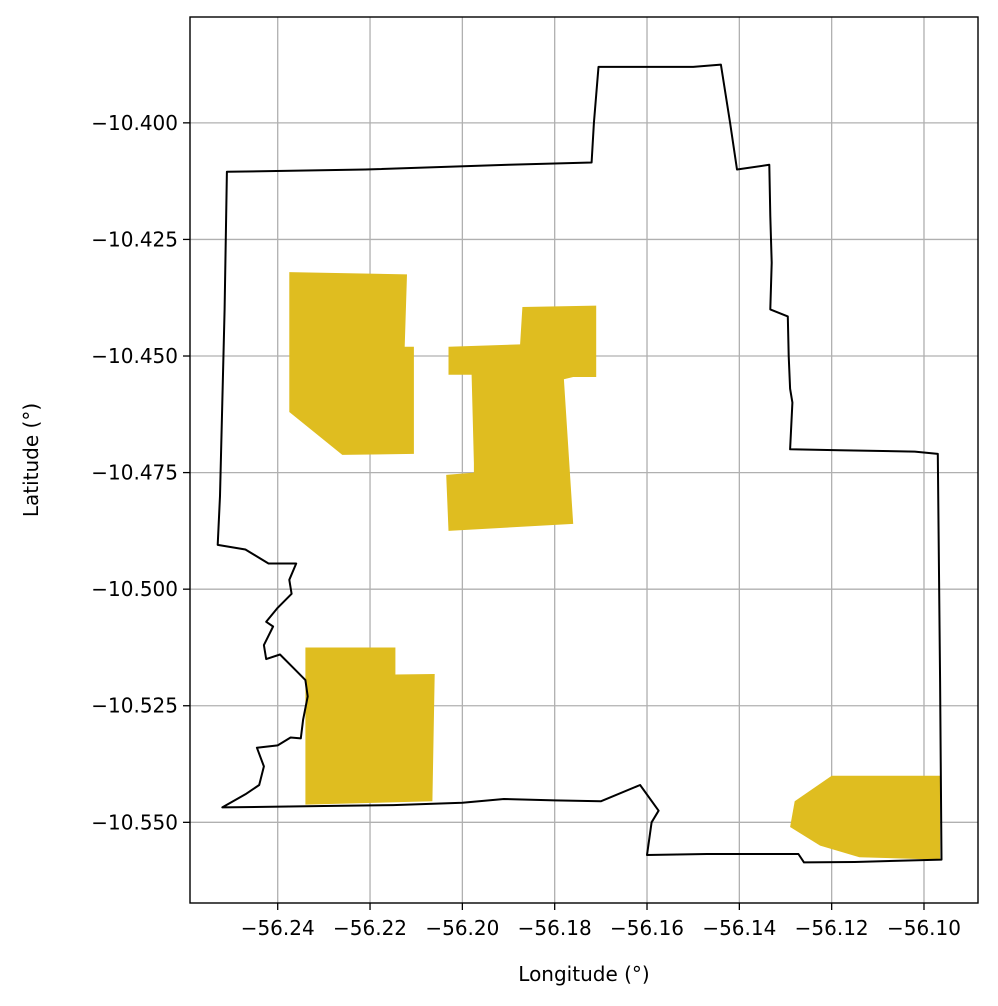 This screenshot has width=998, height=1006. I want to click on x-tick-label: −56.16, so click(647, 928).